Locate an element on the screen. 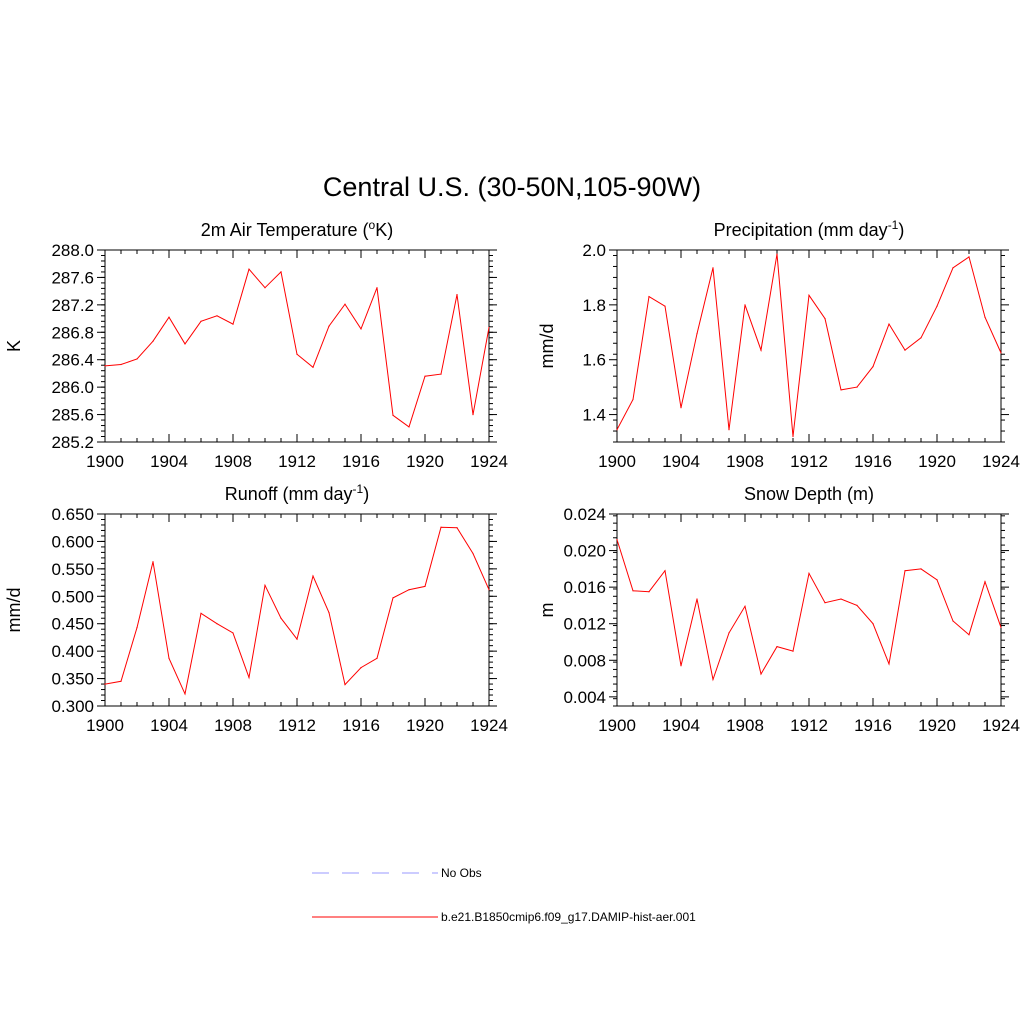  figure-title: Central U.S. (30-50N,105-90W) is located at coordinates (512, 187).